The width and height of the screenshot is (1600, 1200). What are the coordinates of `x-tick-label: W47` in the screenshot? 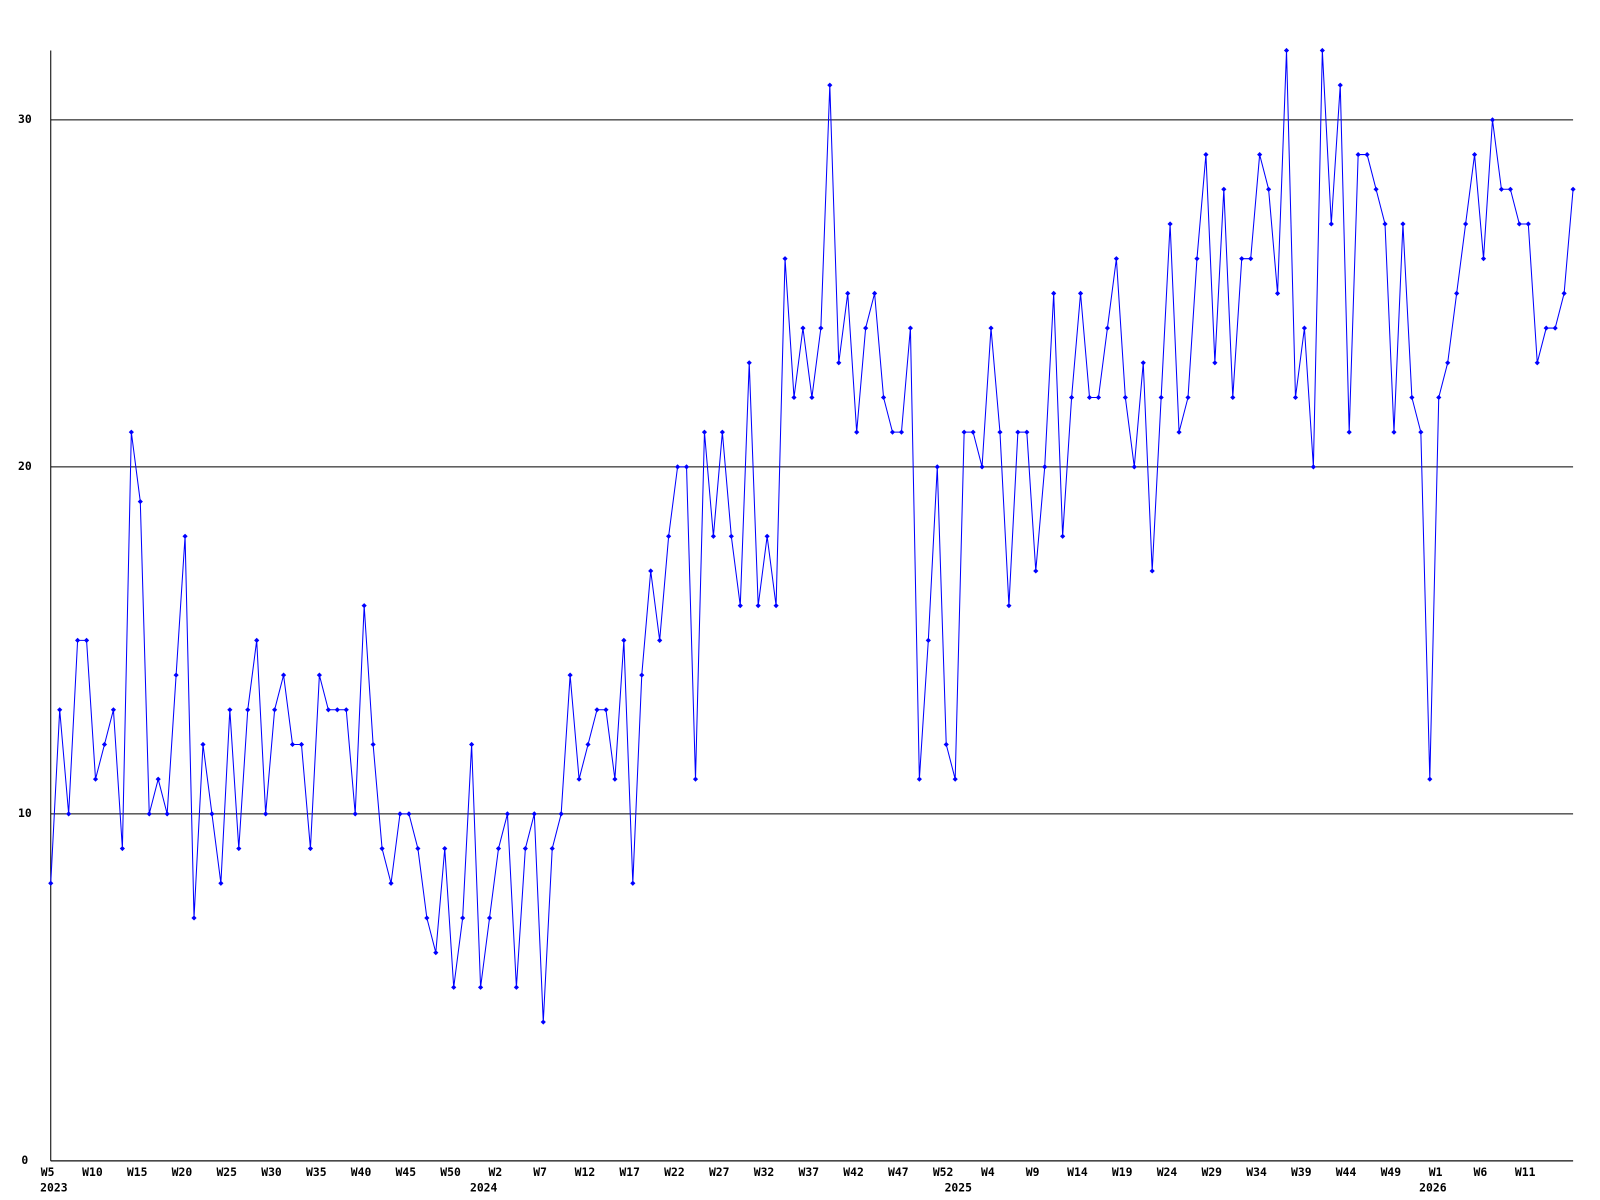 It's located at (898, 1172).